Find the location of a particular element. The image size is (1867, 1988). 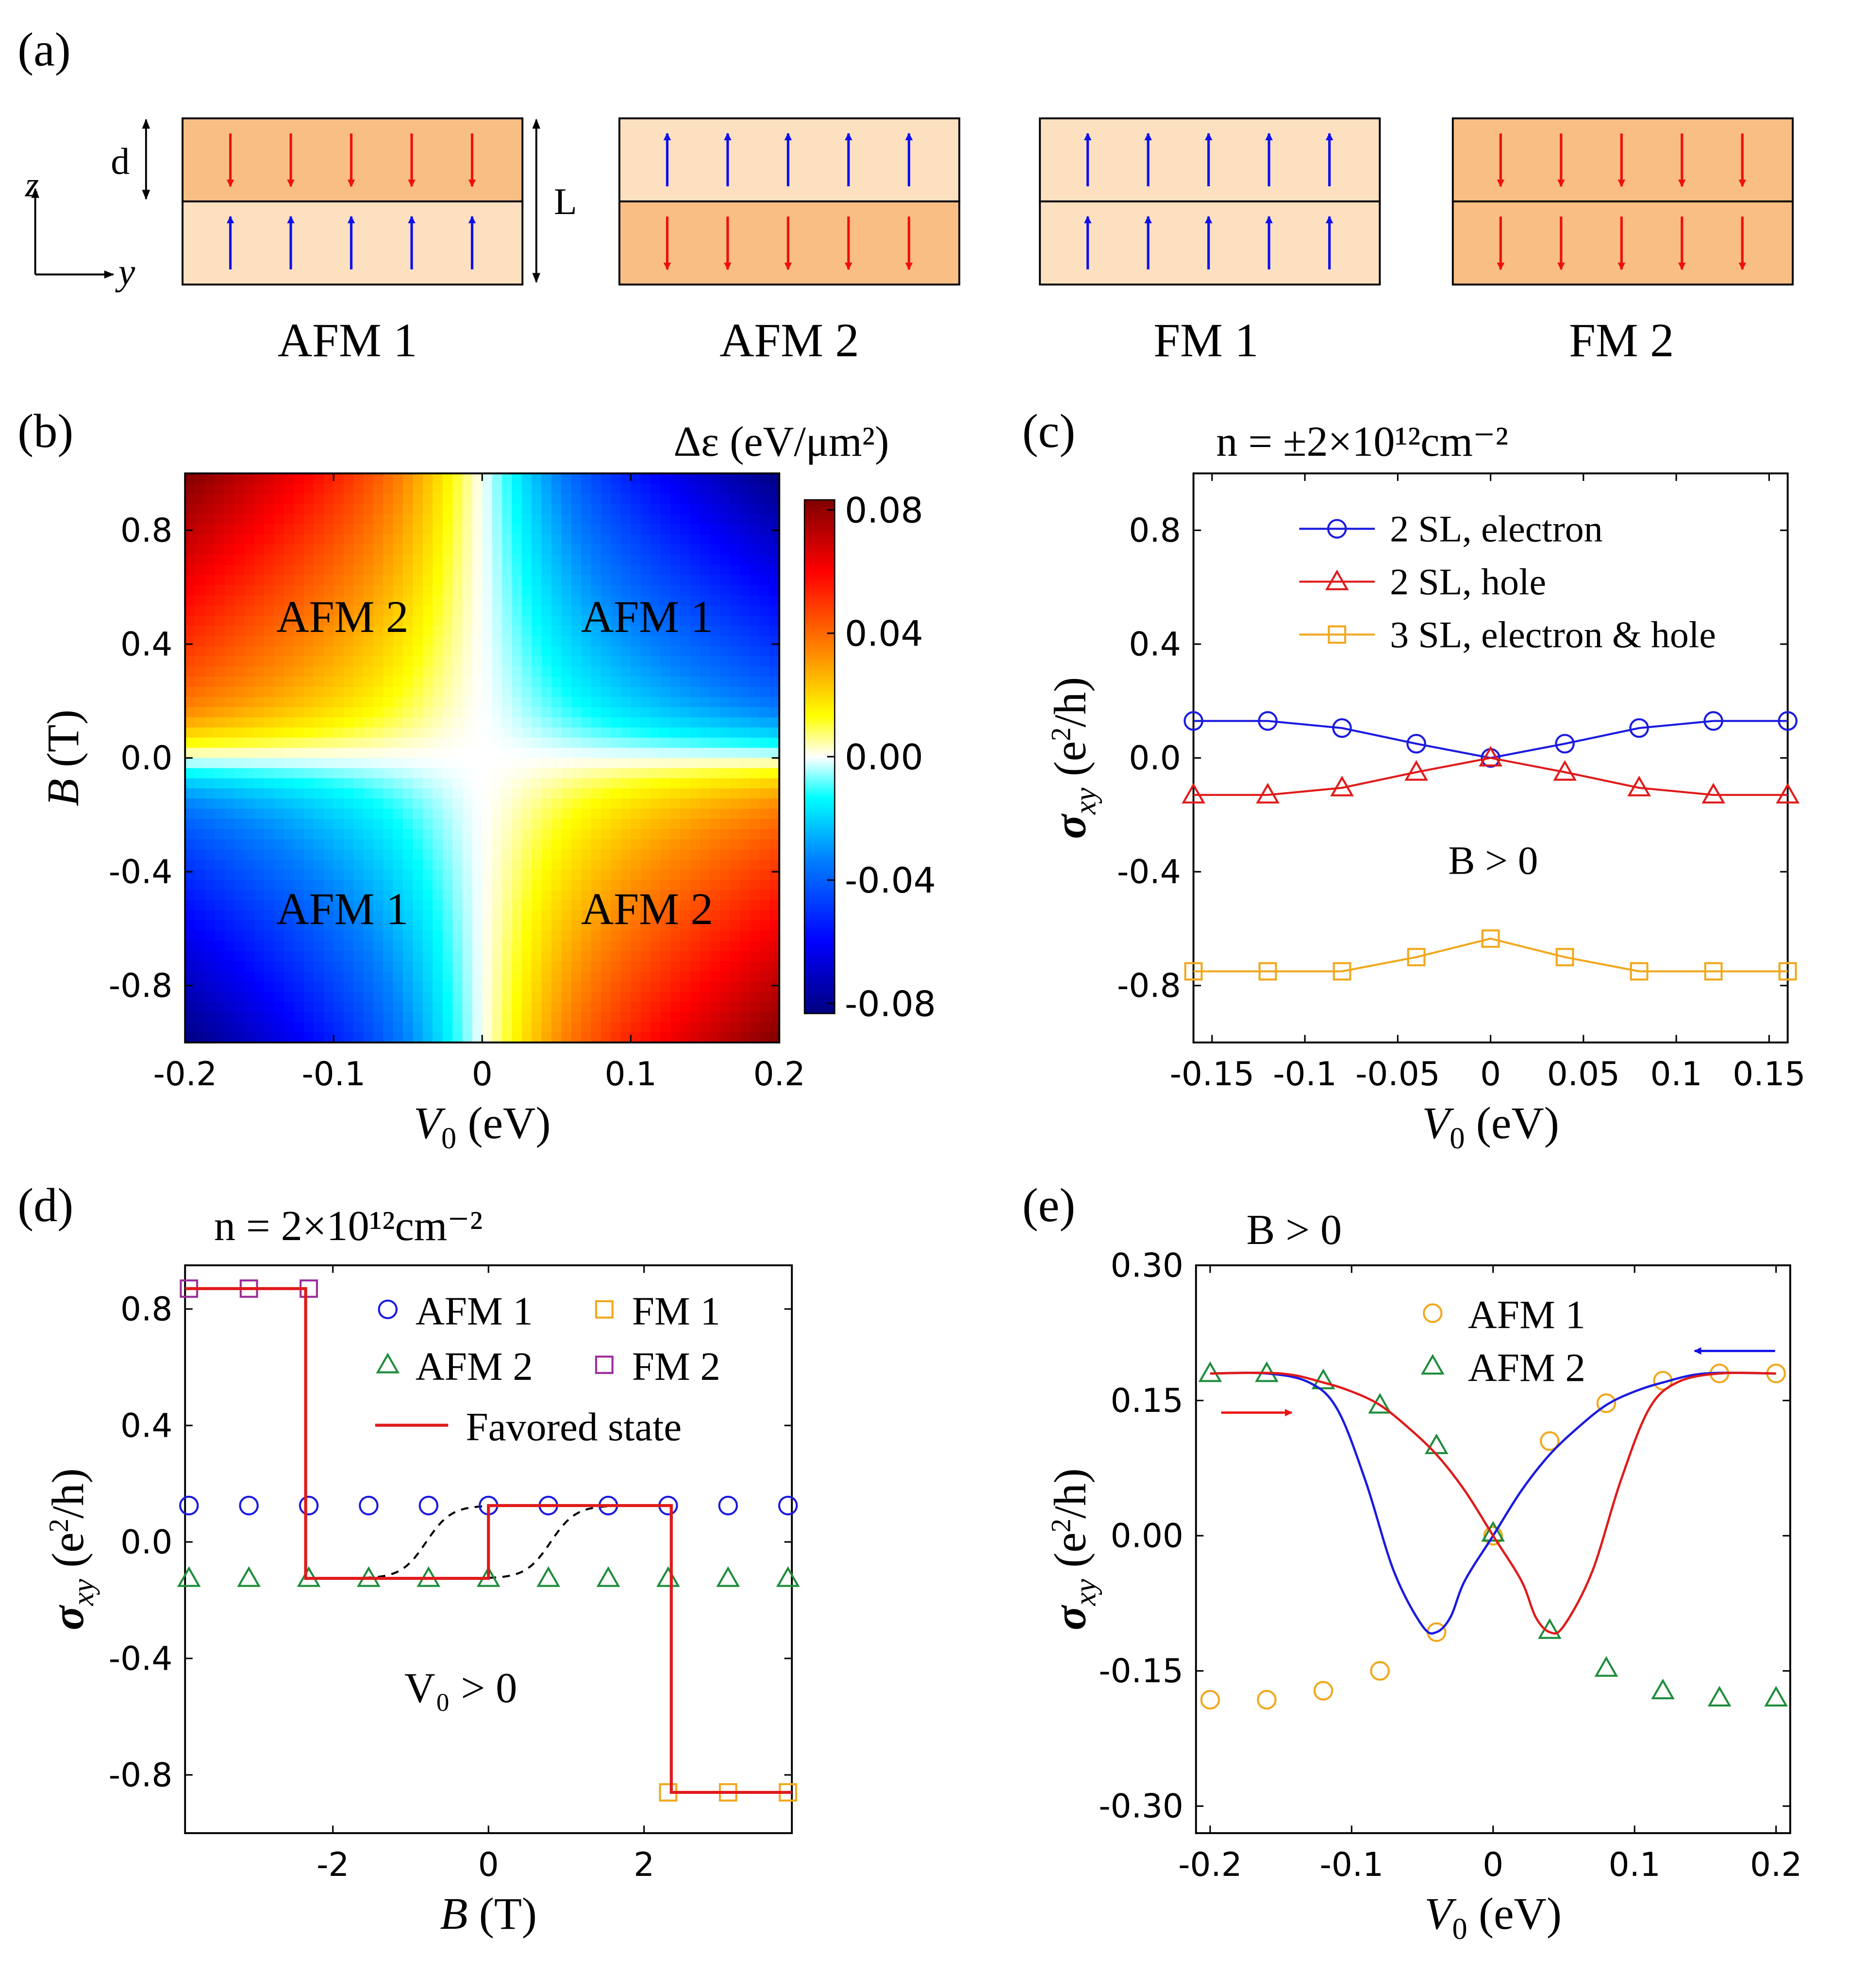

legend-marker is located at coordinates (604, 1365).